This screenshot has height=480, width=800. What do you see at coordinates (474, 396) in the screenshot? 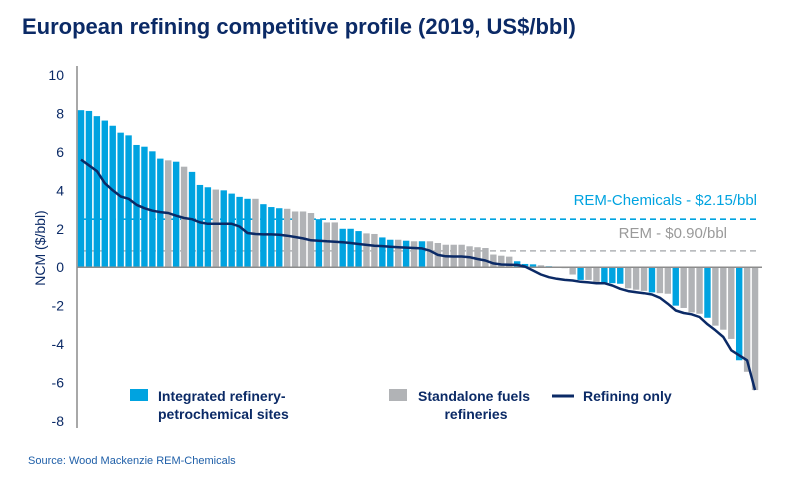
I see `legend-standalone-line1: Standalone fuels` at bounding box center [474, 396].